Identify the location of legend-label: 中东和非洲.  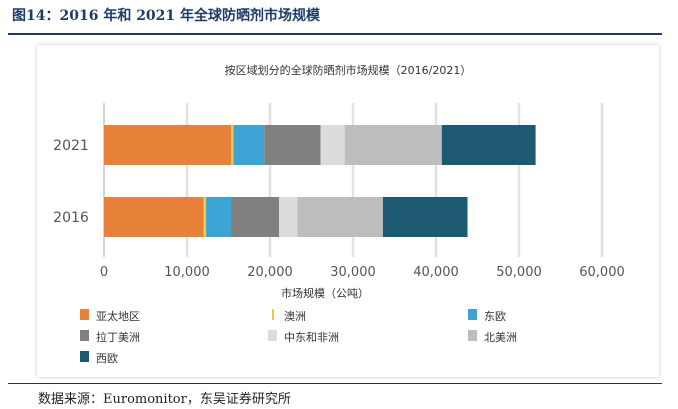
(311, 337).